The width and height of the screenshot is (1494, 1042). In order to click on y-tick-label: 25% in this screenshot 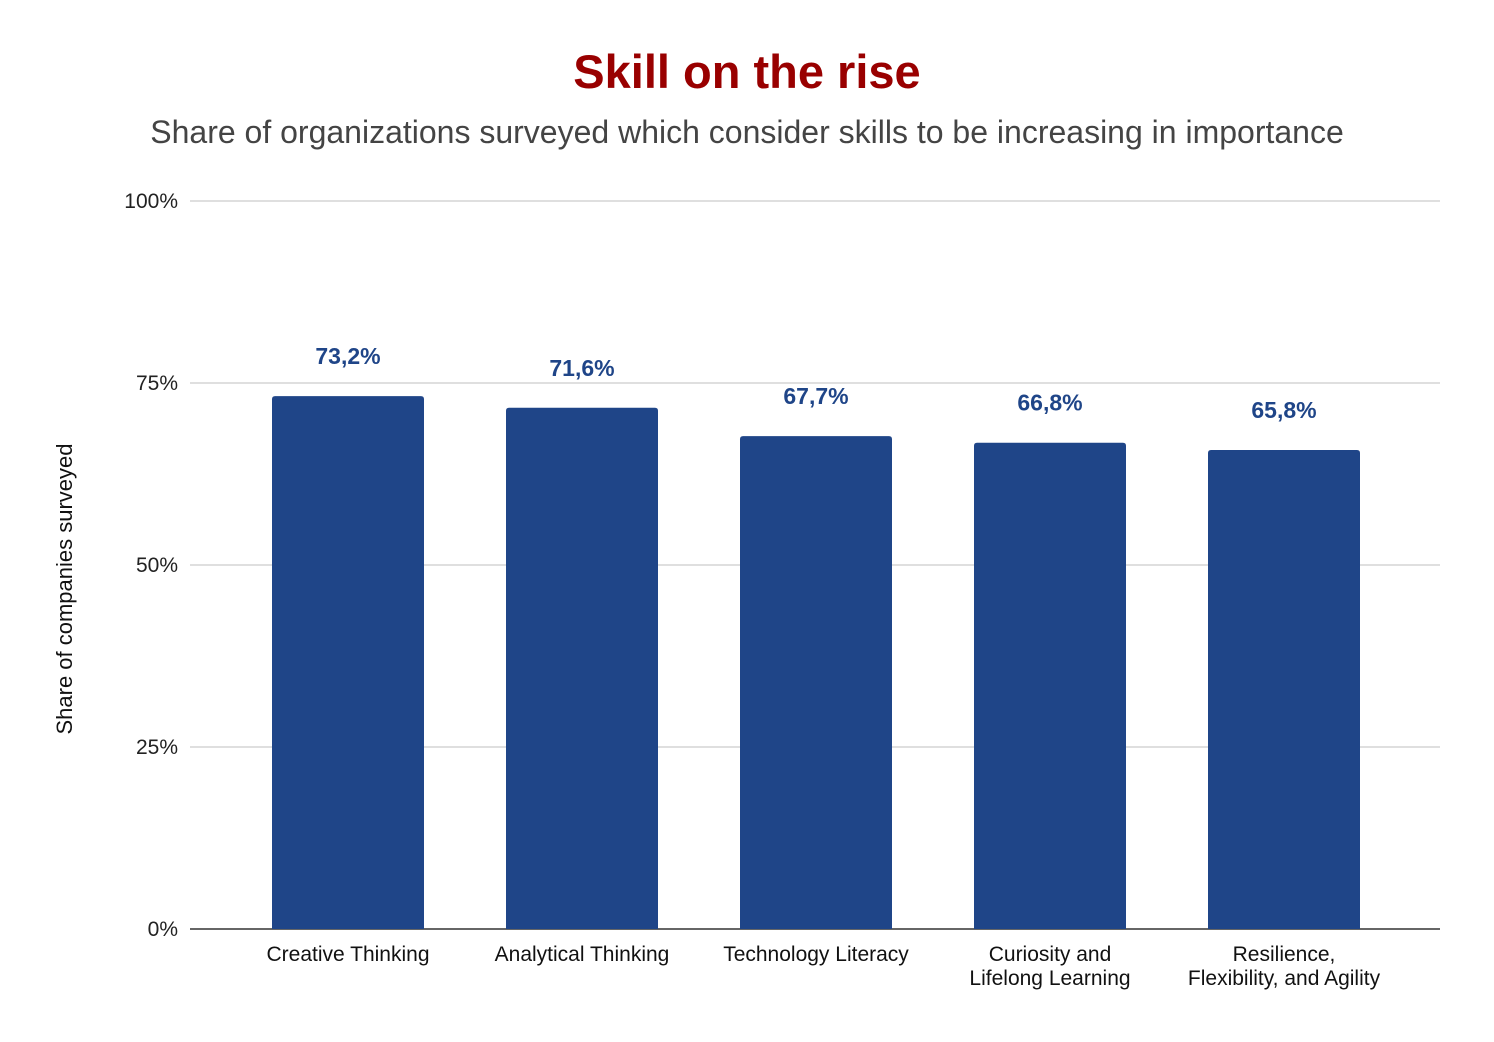, I will do `click(157, 747)`.